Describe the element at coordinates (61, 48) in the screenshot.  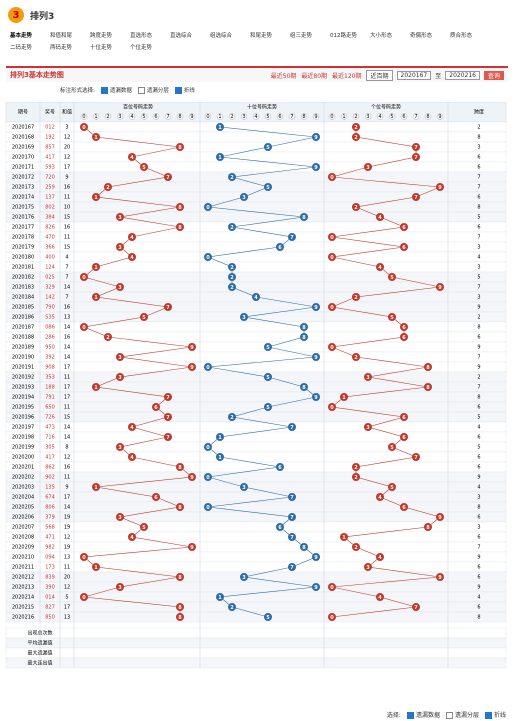
I see `nav-tab: 两码走势` at that location.